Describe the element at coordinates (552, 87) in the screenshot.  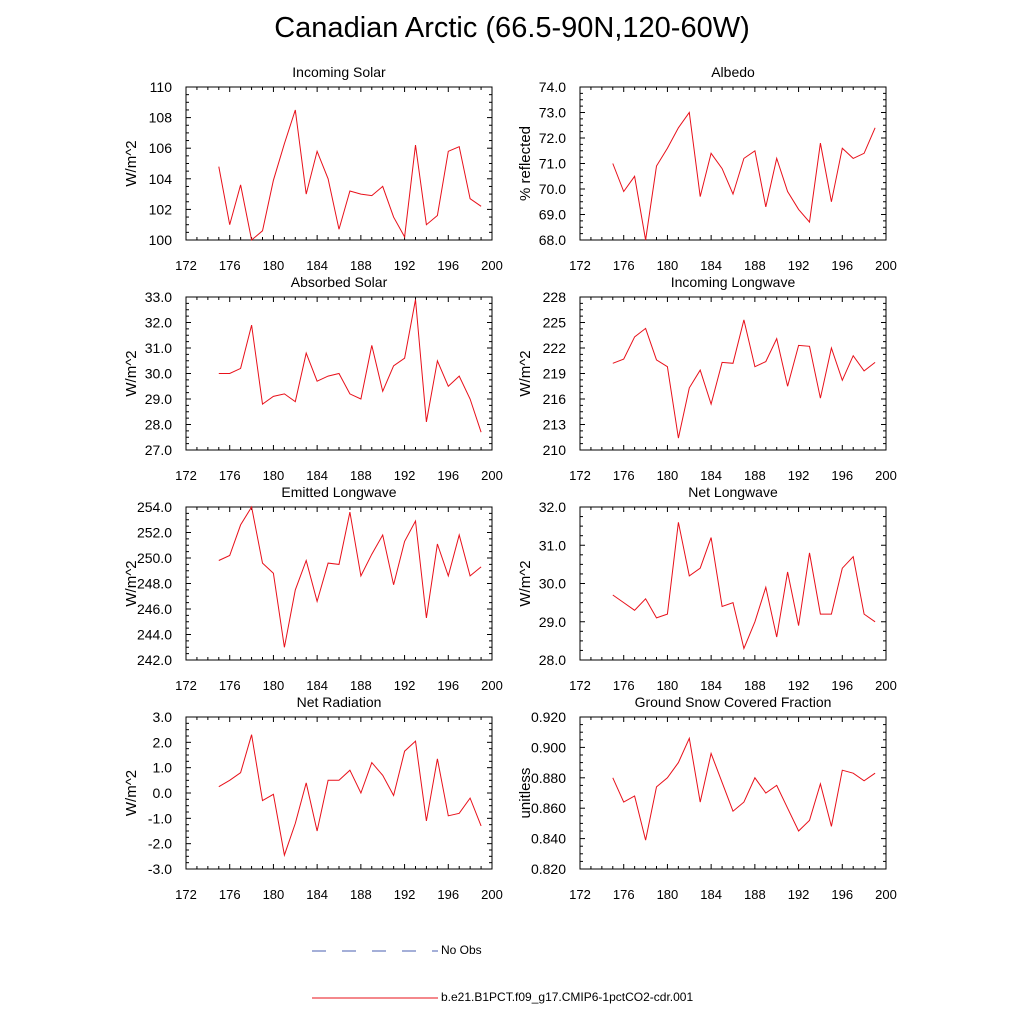
I see `y-tick-label: 74.0` at that location.